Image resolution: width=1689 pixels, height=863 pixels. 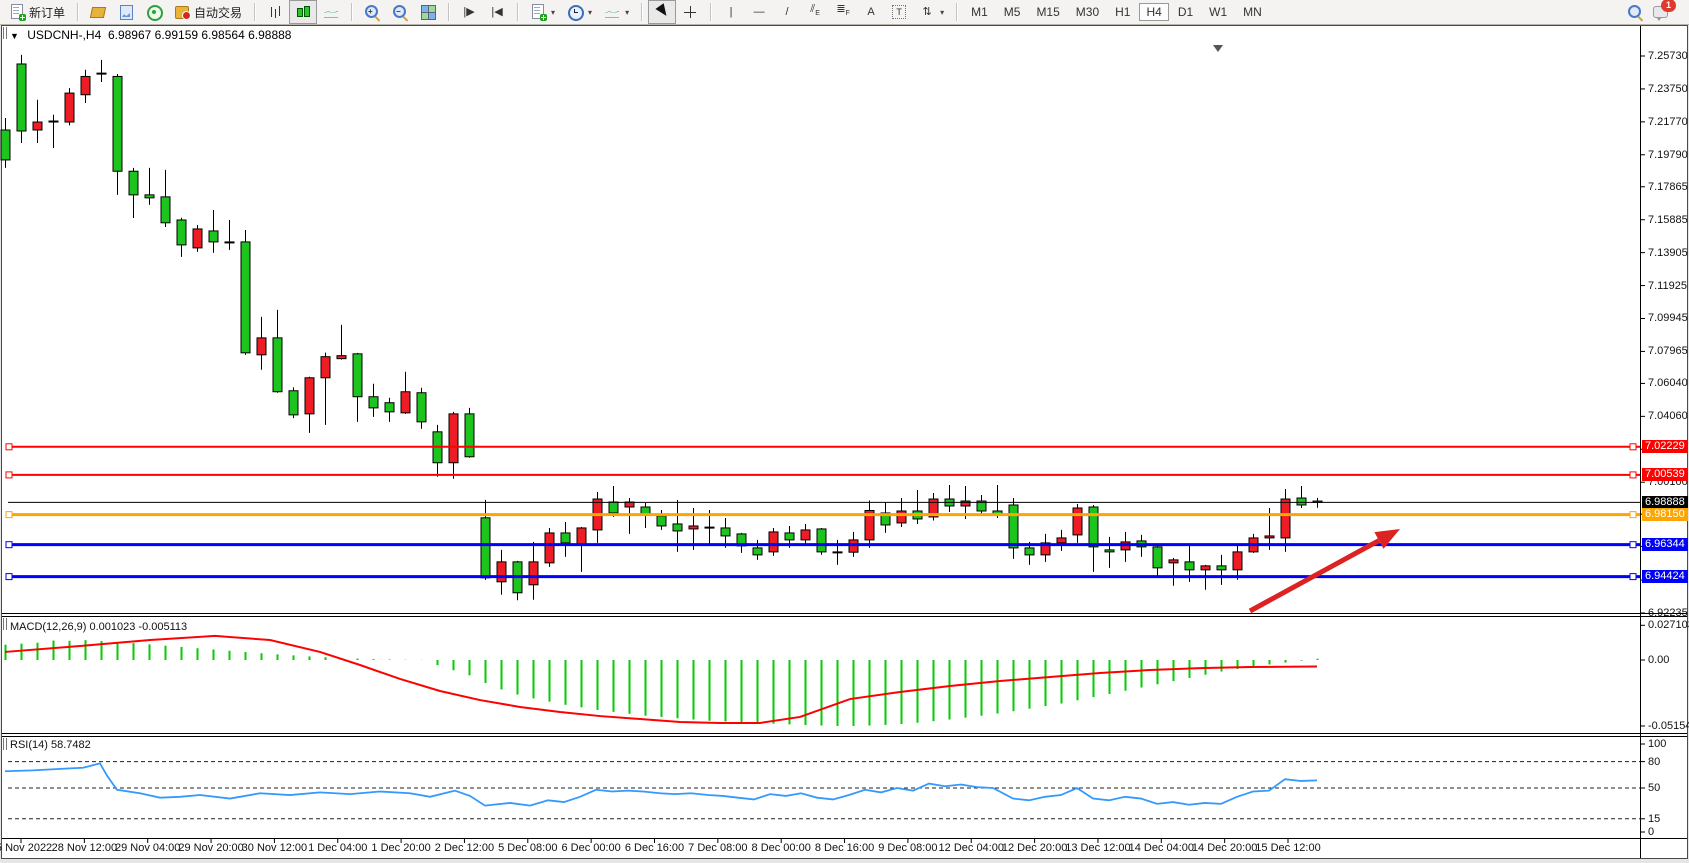 What do you see at coordinates (26, 848) in the screenshot?
I see `date-label-25 Nov 2022: 25 Nov 2022` at bounding box center [26, 848].